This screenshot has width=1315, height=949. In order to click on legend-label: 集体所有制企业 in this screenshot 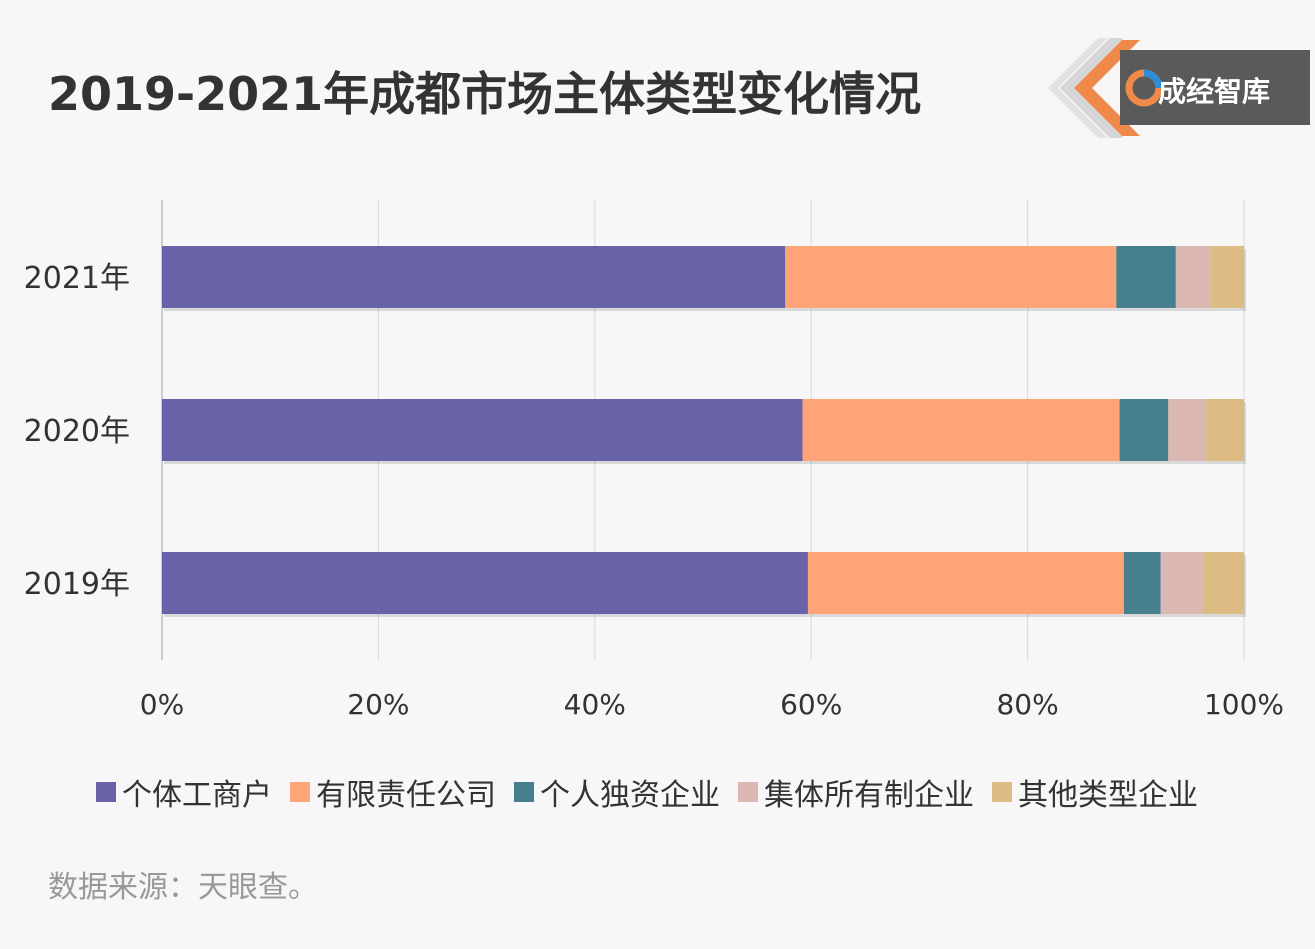, I will do `click(869, 795)`.